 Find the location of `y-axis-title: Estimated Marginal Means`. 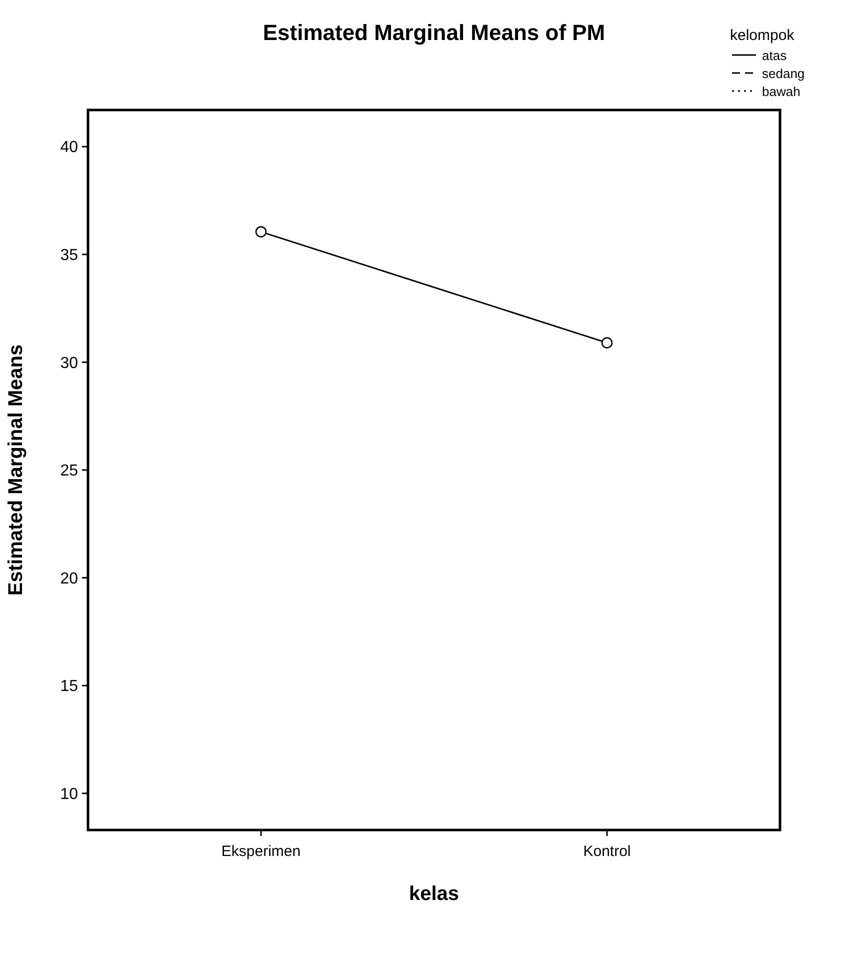

y-axis-title: Estimated Marginal Means is located at coordinates (16, 470).